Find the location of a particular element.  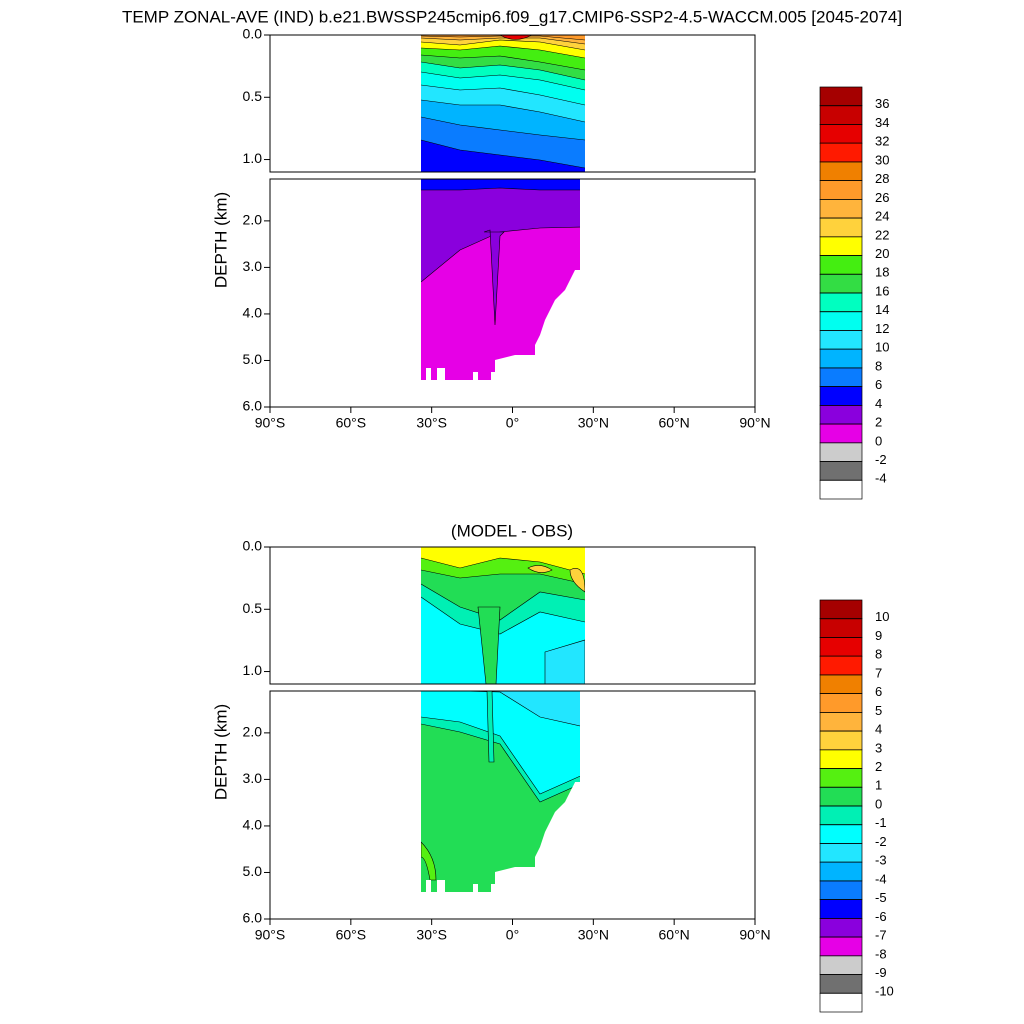

colorbar-label: -9 is located at coordinates (881, 972).